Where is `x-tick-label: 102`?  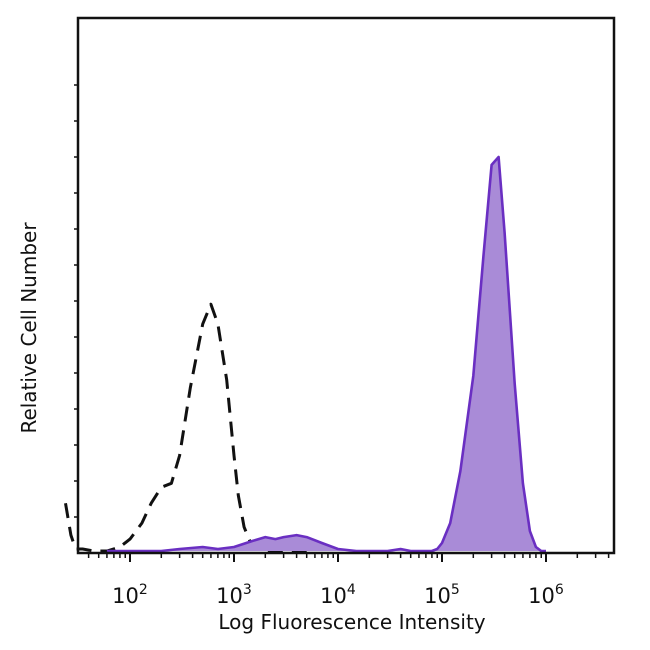
x-tick-label: 102 is located at coordinates (130, 595).